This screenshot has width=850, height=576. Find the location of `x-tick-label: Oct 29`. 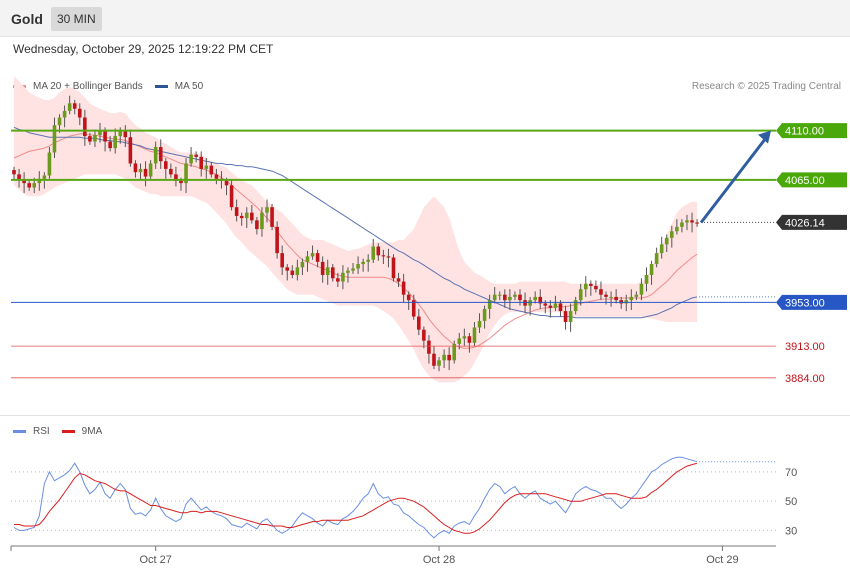

x-tick-label: Oct 29 is located at coordinates (722, 560).